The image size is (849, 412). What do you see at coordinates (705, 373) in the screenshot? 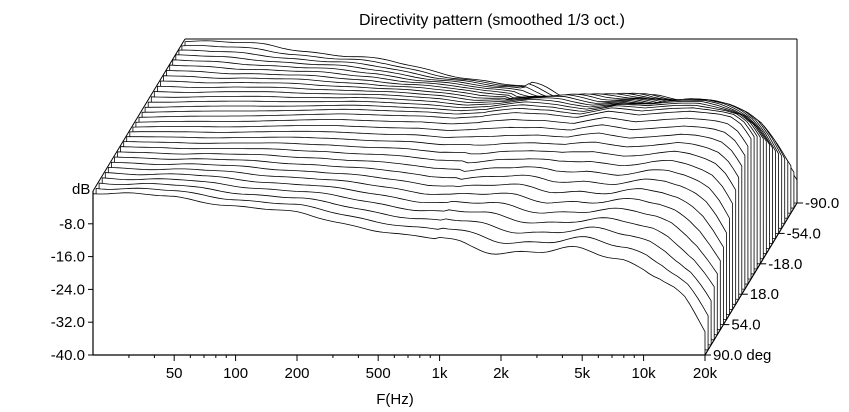
I see `x-tick-label-20k: 20k` at bounding box center [705, 373].